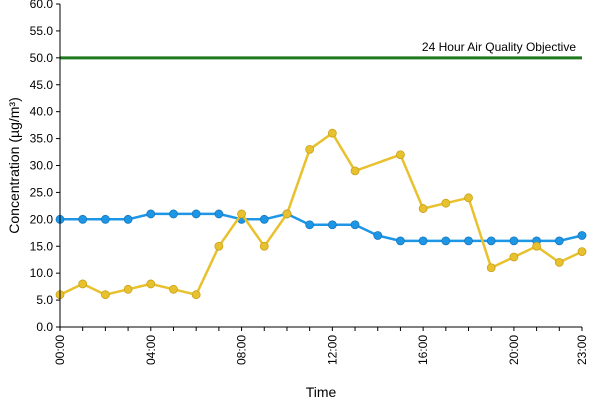 The width and height of the screenshot is (600, 400). What do you see at coordinates (14, 165) in the screenshot?
I see `y-axis-title: Concentration (µg/m³)` at bounding box center [14, 165].